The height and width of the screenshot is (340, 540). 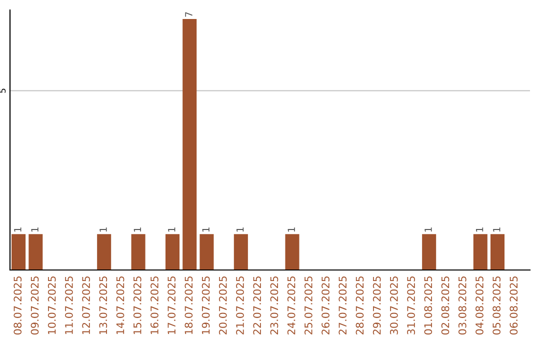 I want to click on x-tick-label: 16.07.2025, so click(x=154, y=305).